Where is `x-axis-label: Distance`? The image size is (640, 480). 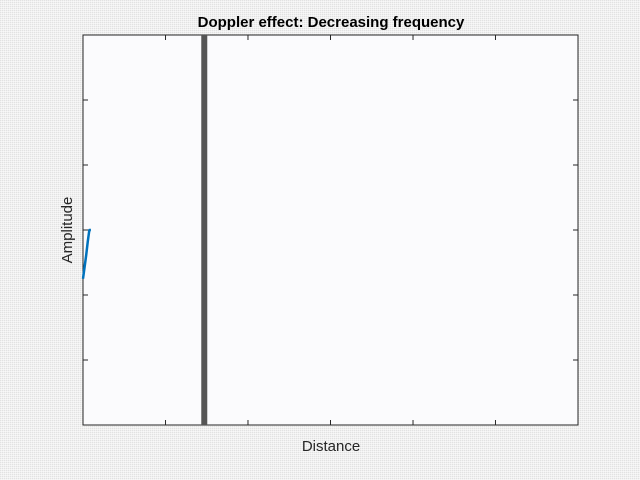 x-axis-label: Distance is located at coordinates (331, 446).